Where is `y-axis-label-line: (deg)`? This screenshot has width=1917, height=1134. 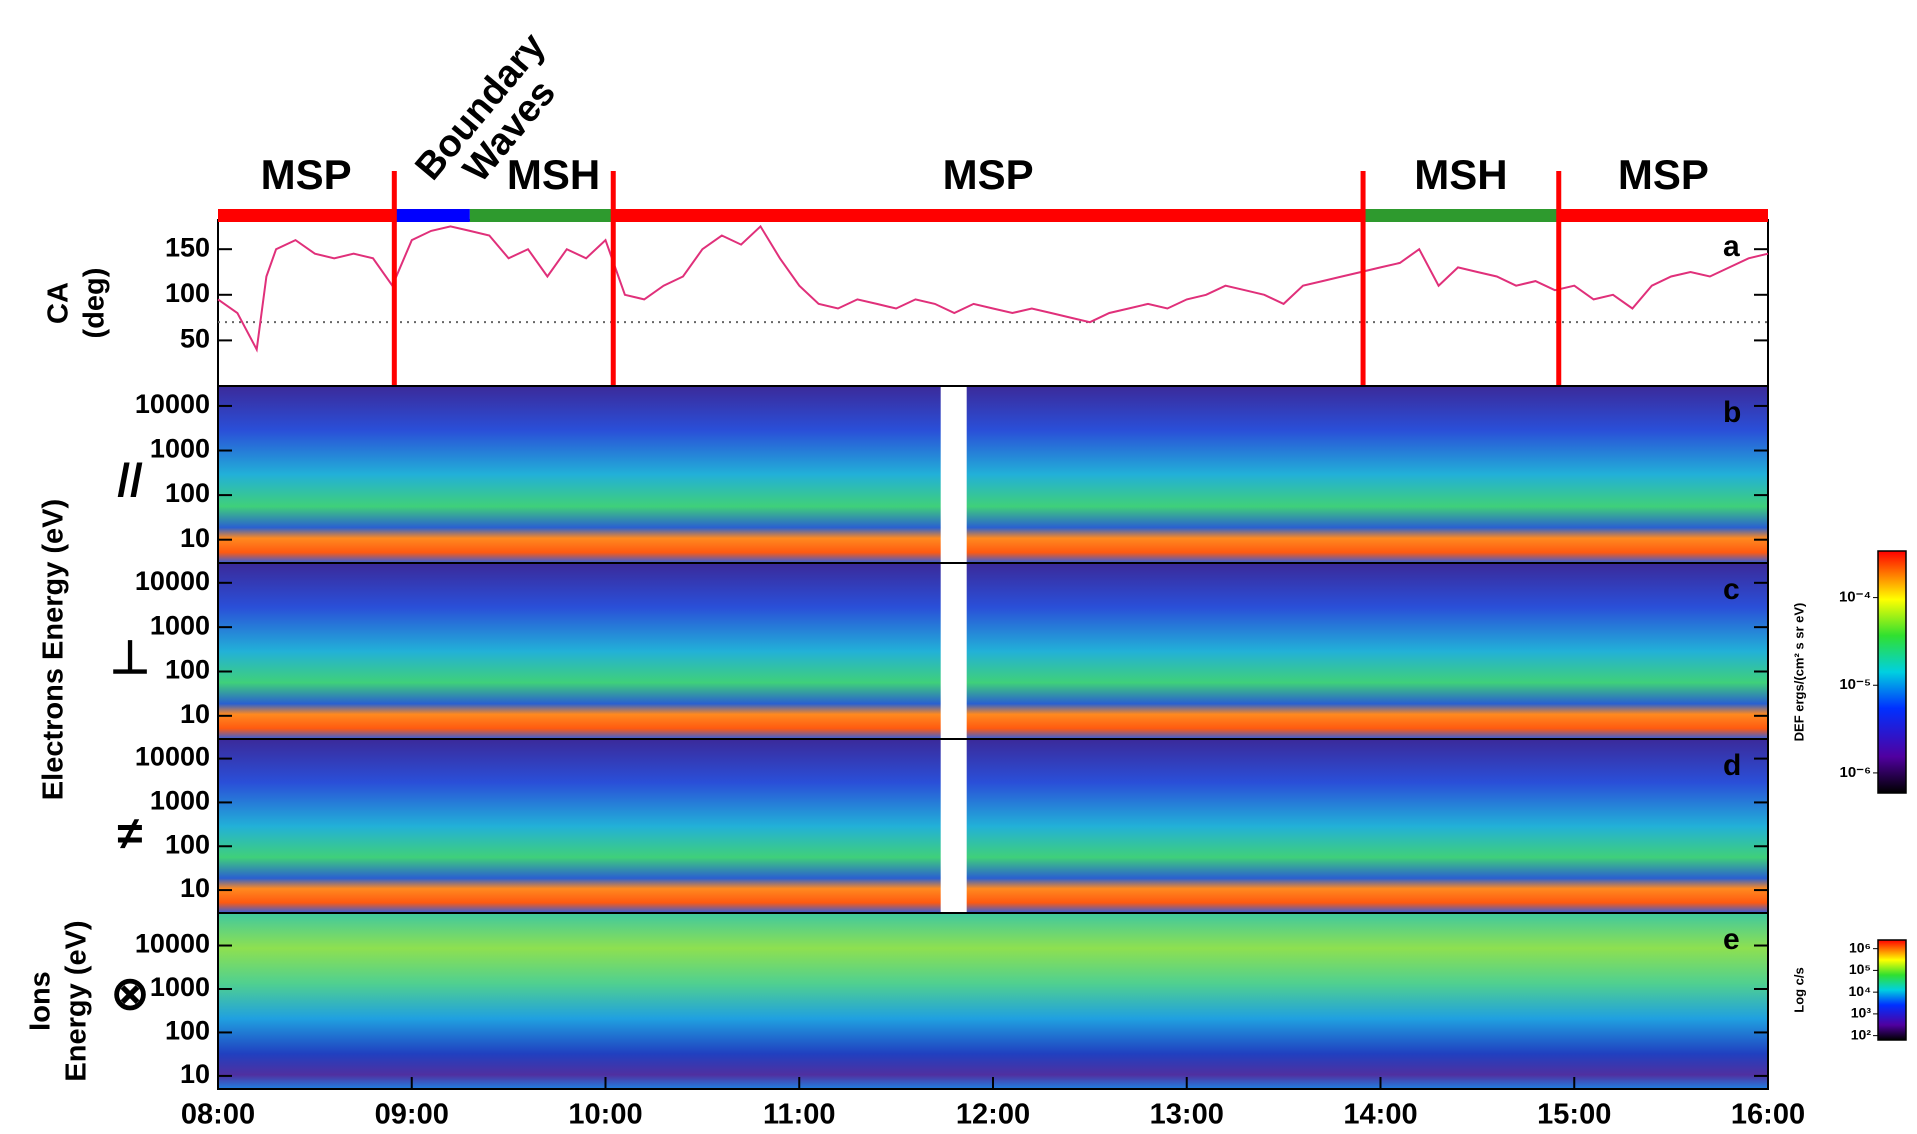 y-axis-label-line: (deg) is located at coordinates (95, 303).